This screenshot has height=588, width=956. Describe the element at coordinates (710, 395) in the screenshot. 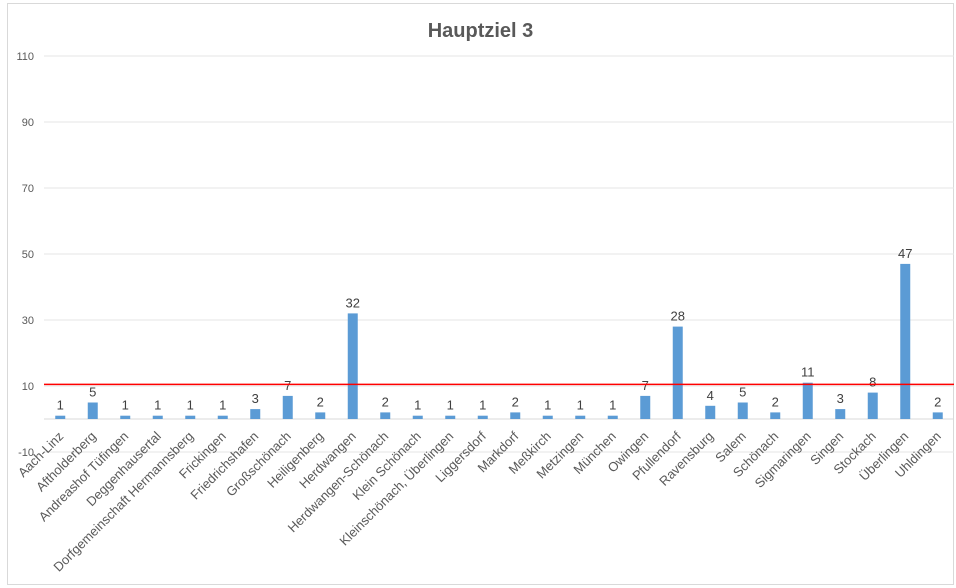

I see `data-label: 4` at that location.